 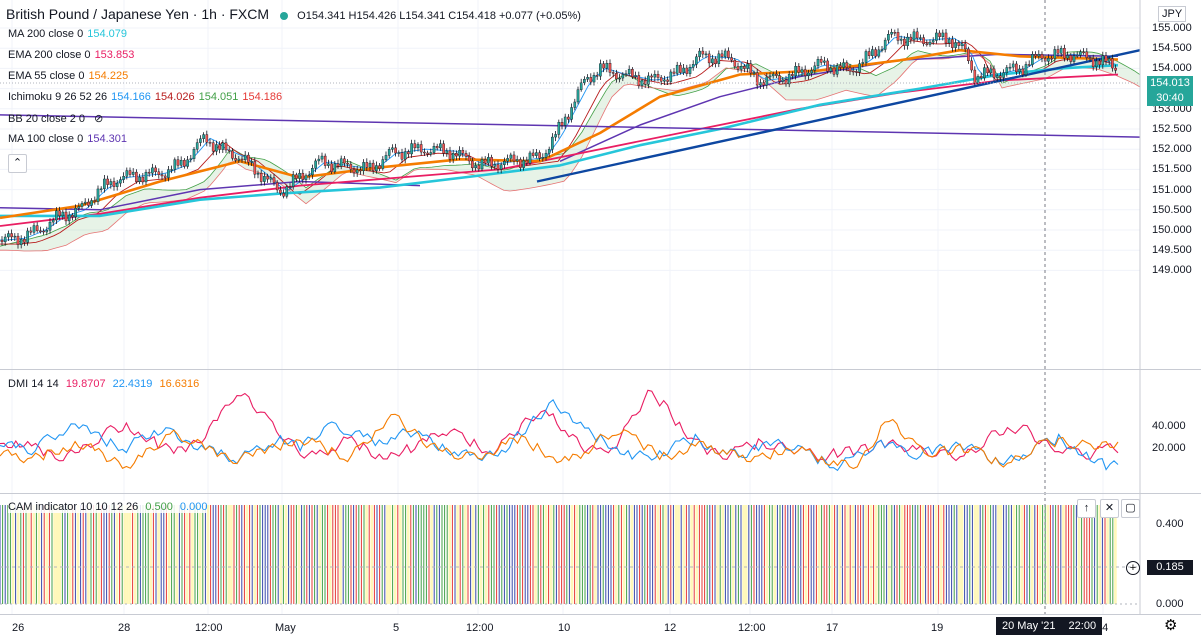 What do you see at coordinates (73, 507) in the screenshot?
I see `cam-name: CAM indicator 10 10 12 26` at bounding box center [73, 507].